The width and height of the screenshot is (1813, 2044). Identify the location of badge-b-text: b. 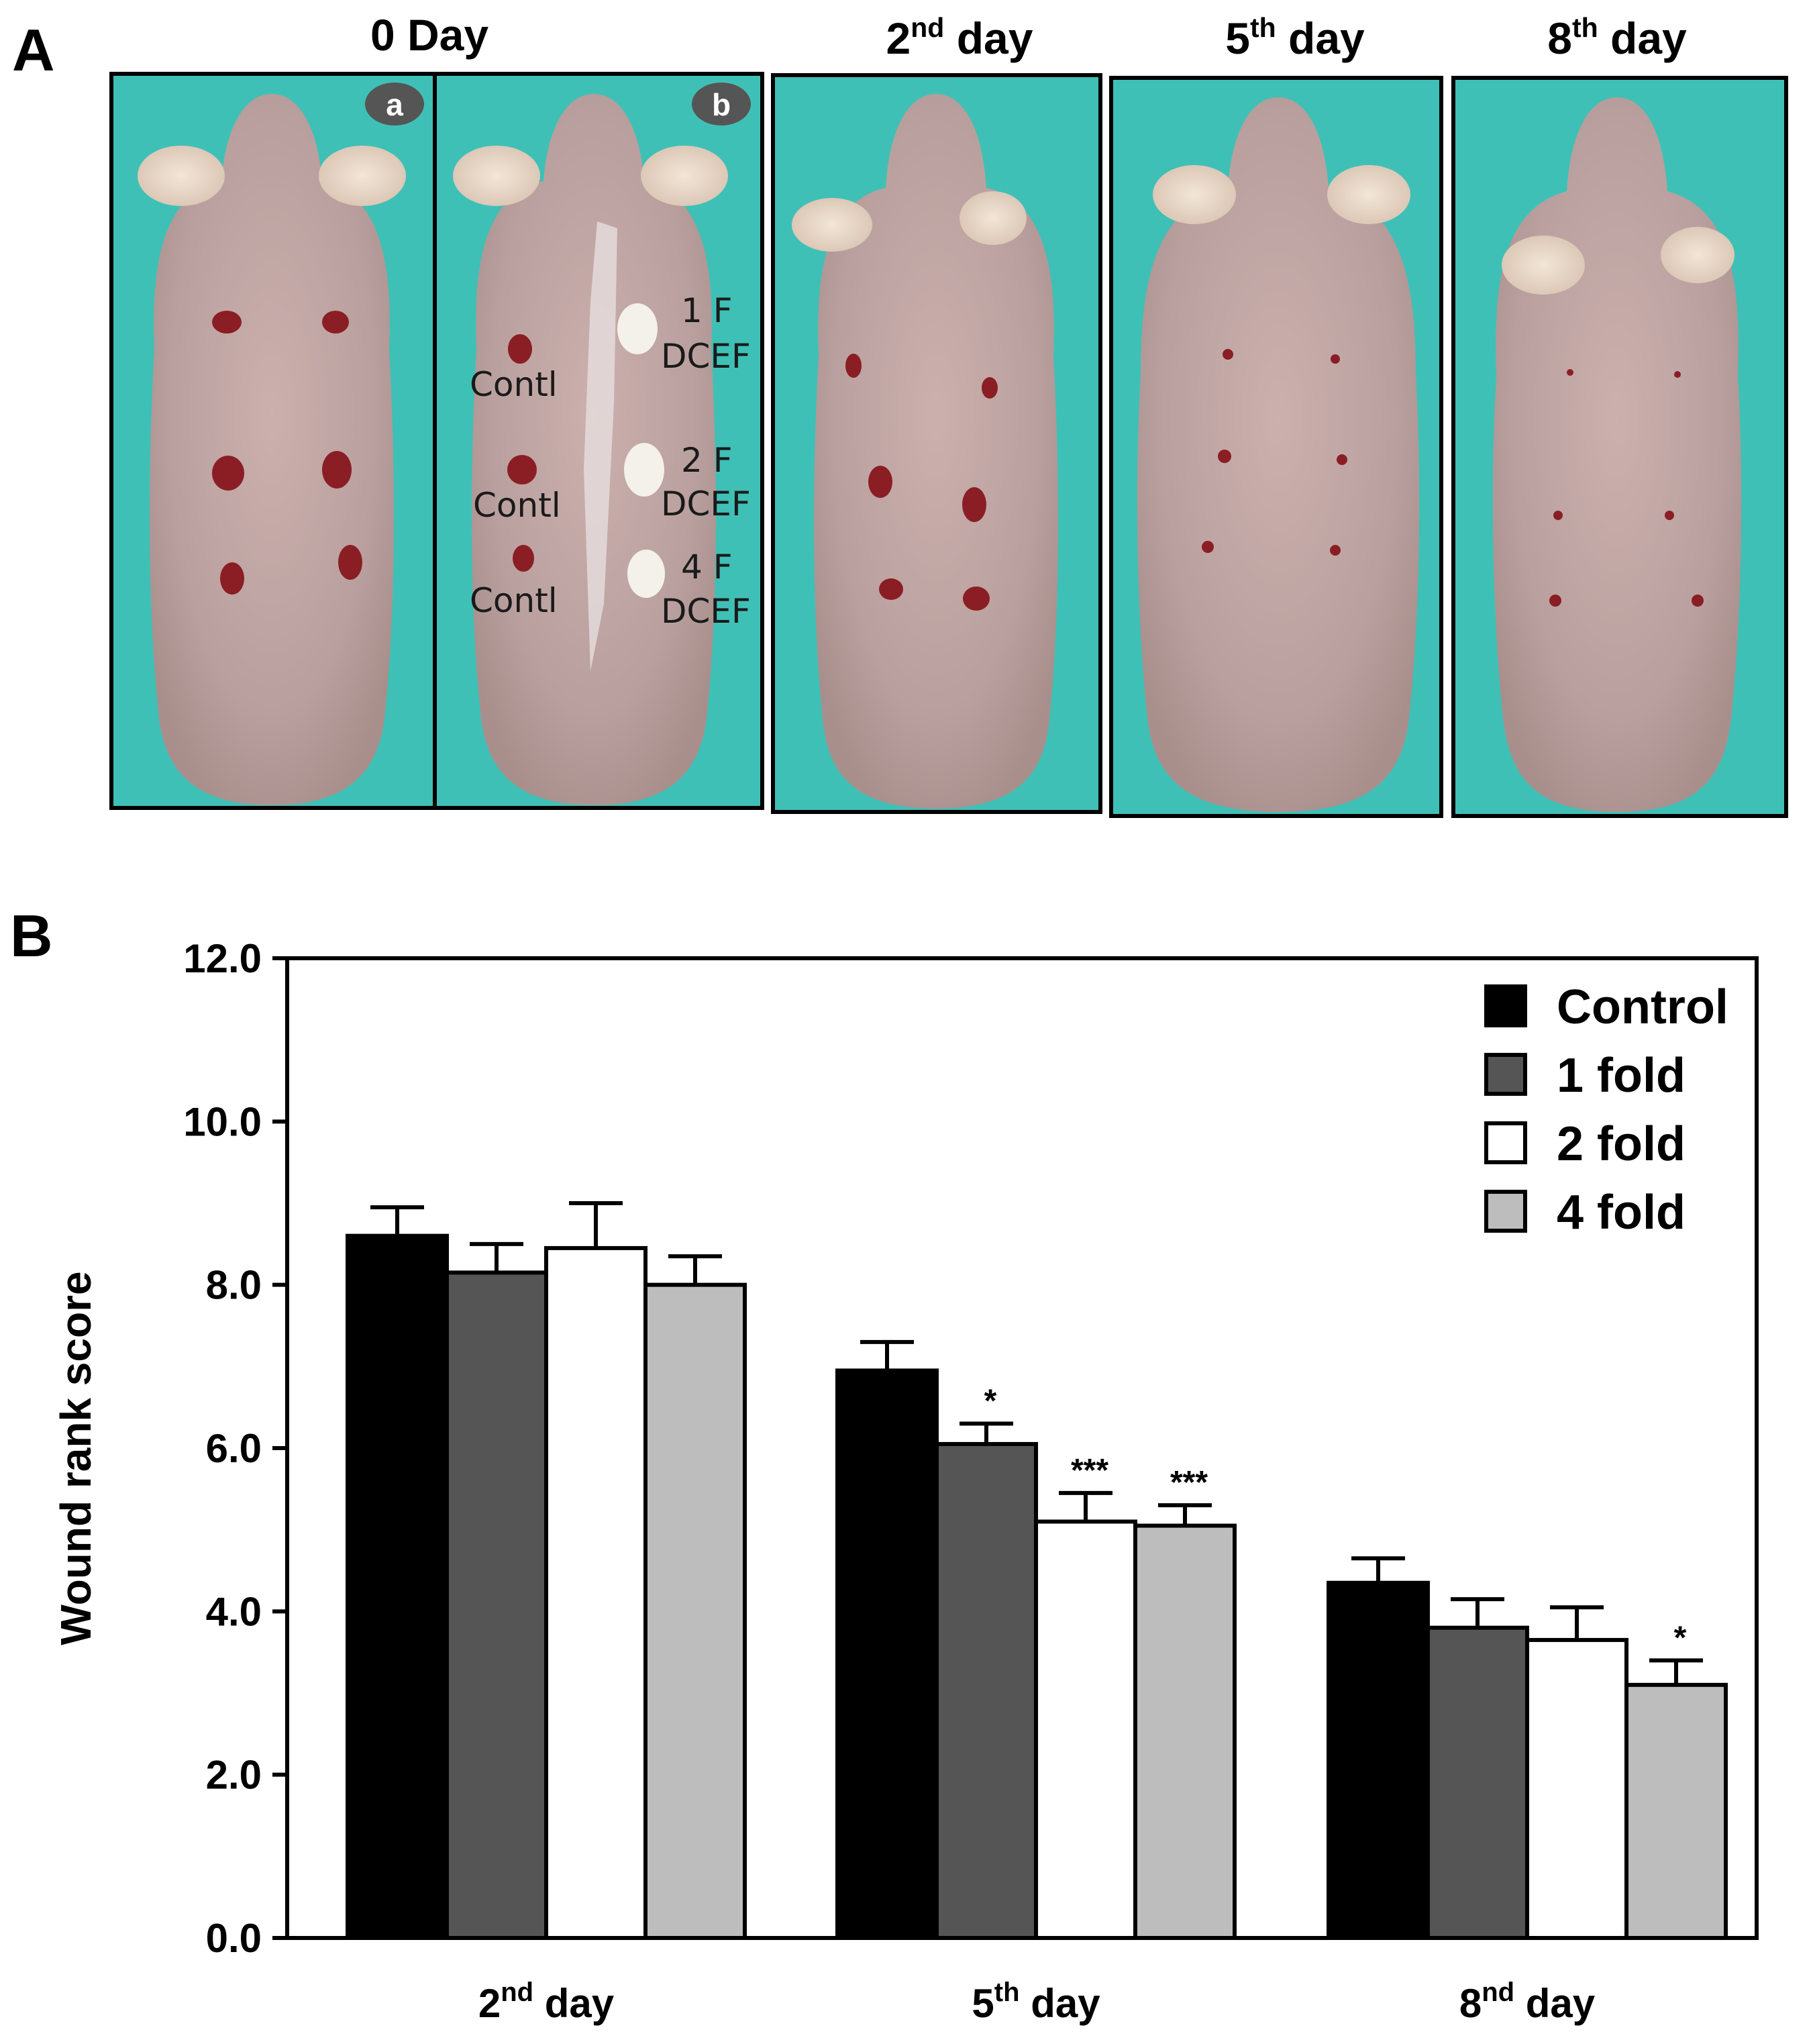
(721, 105).